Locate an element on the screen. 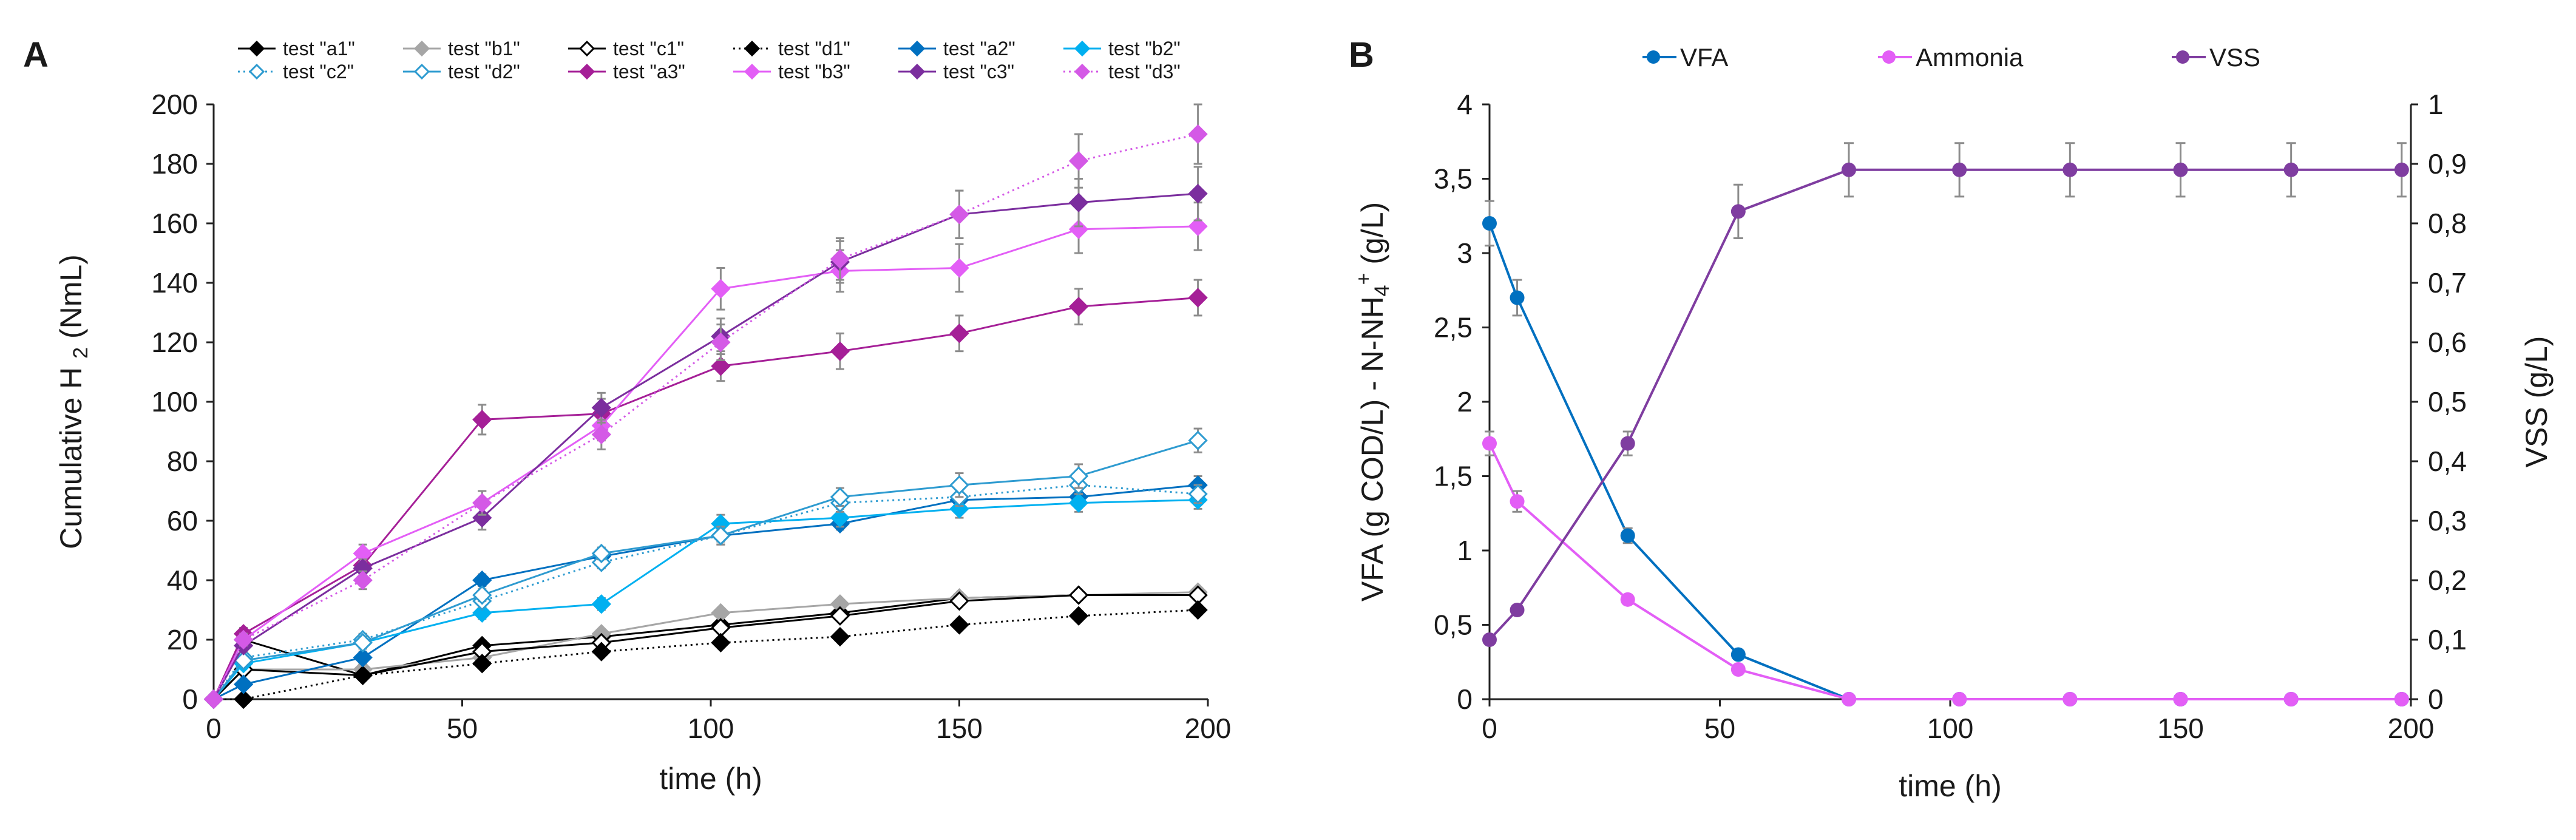 The height and width of the screenshot is (840, 2576). x-tick-label: 0 is located at coordinates (214, 728).